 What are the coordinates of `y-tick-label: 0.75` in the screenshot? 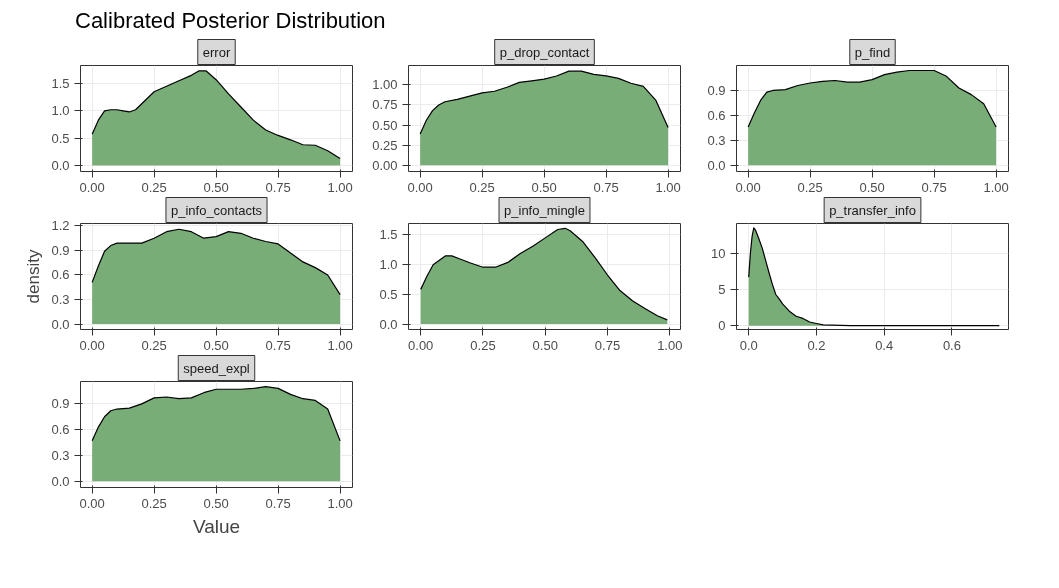 It's located at (385, 105).